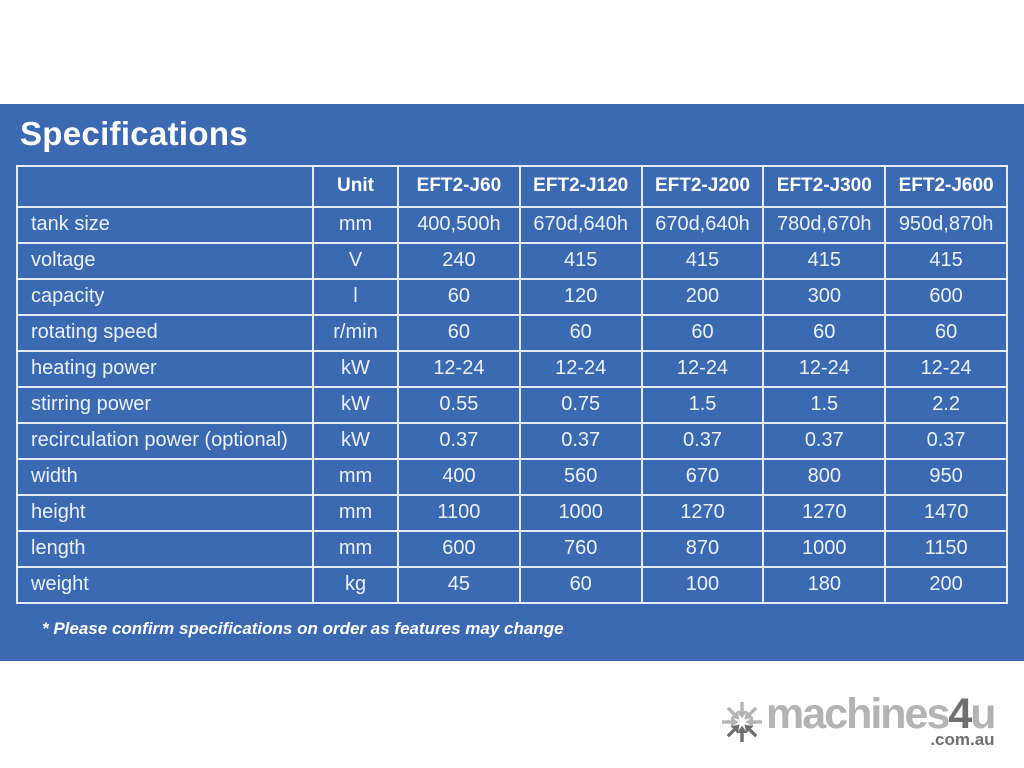  Describe the element at coordinates (459, 224) in the screenshot. I see `row-value: 400,500h` at that location.